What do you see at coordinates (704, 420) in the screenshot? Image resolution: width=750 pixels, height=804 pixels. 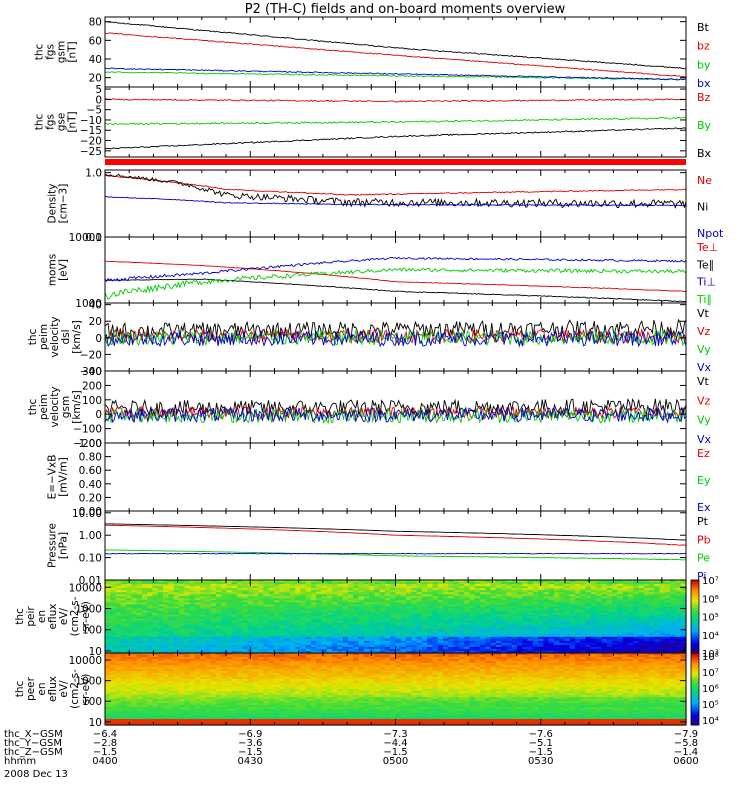 I see `legend-entry: Vy` at bounding box center [704, 420].